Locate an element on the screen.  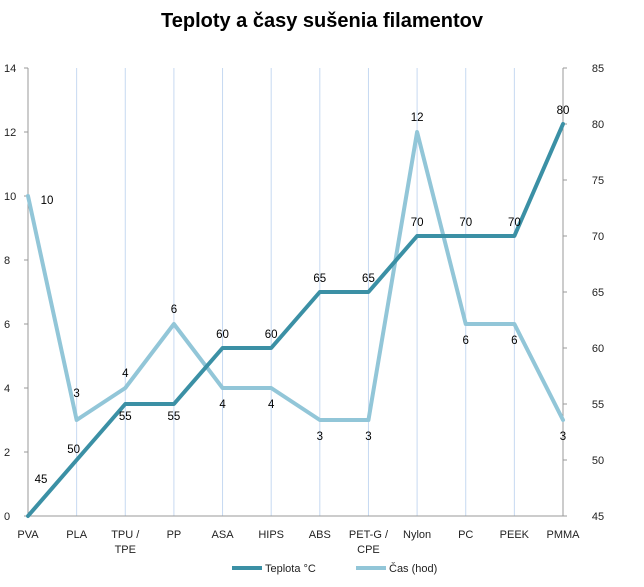
chart-title: Teploty a časy sušenia filamentov is located at coordinates (322, 21).